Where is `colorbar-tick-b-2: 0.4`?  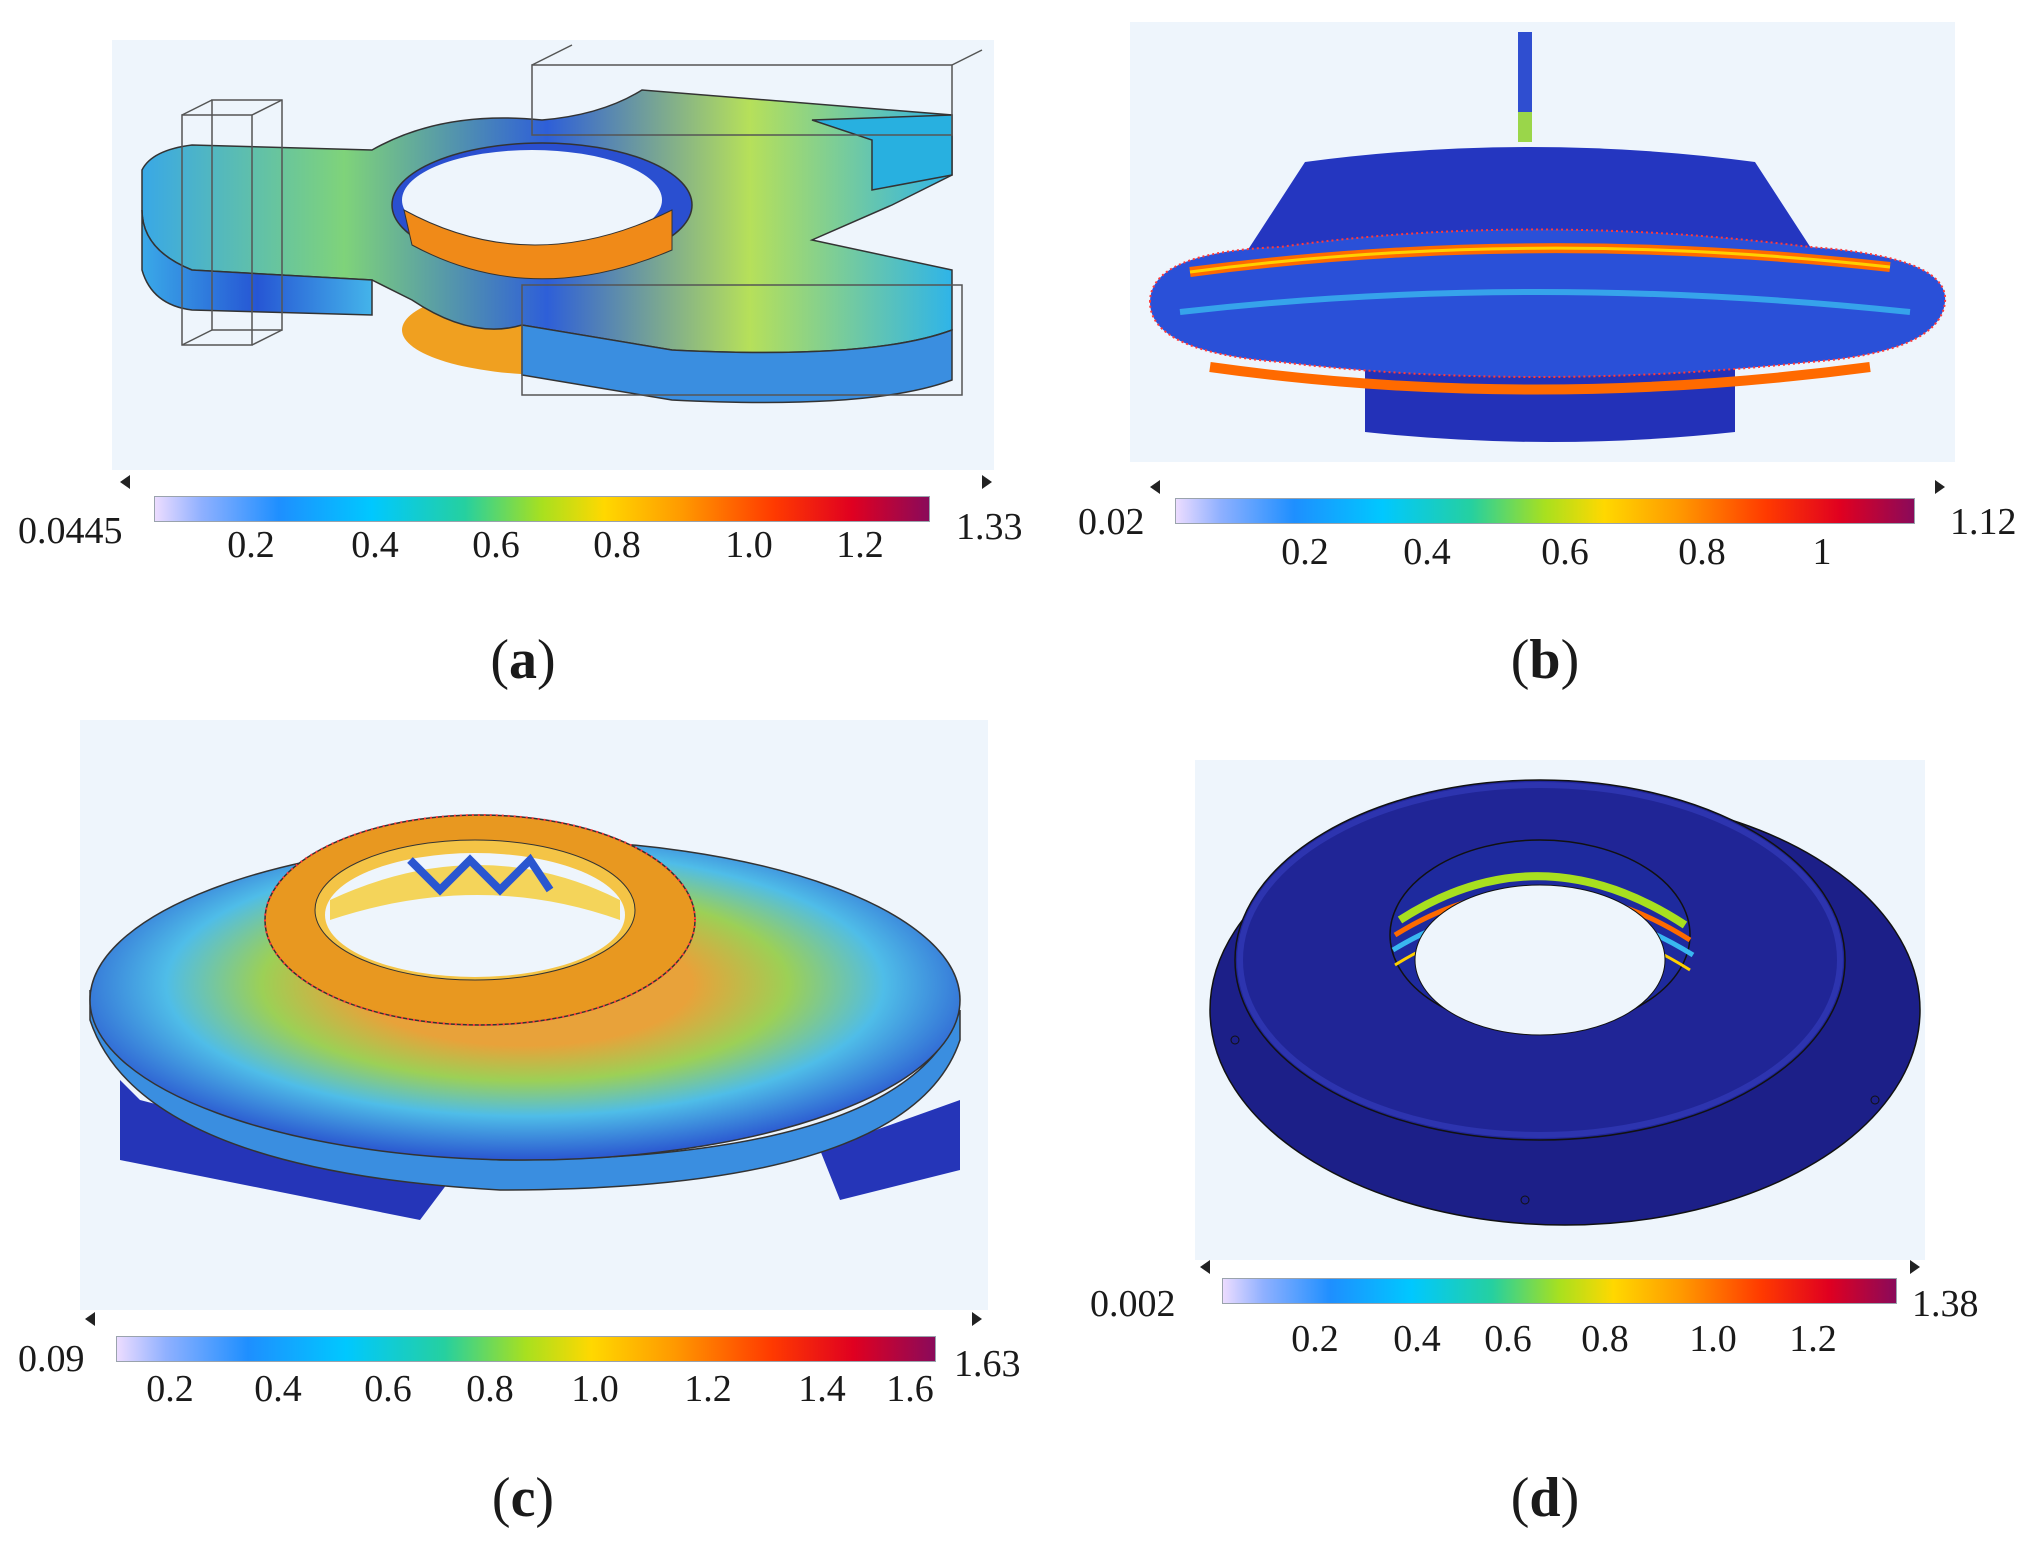 colorbar-tick-b-2: 0.4 is located at coordinates (1427, 552).